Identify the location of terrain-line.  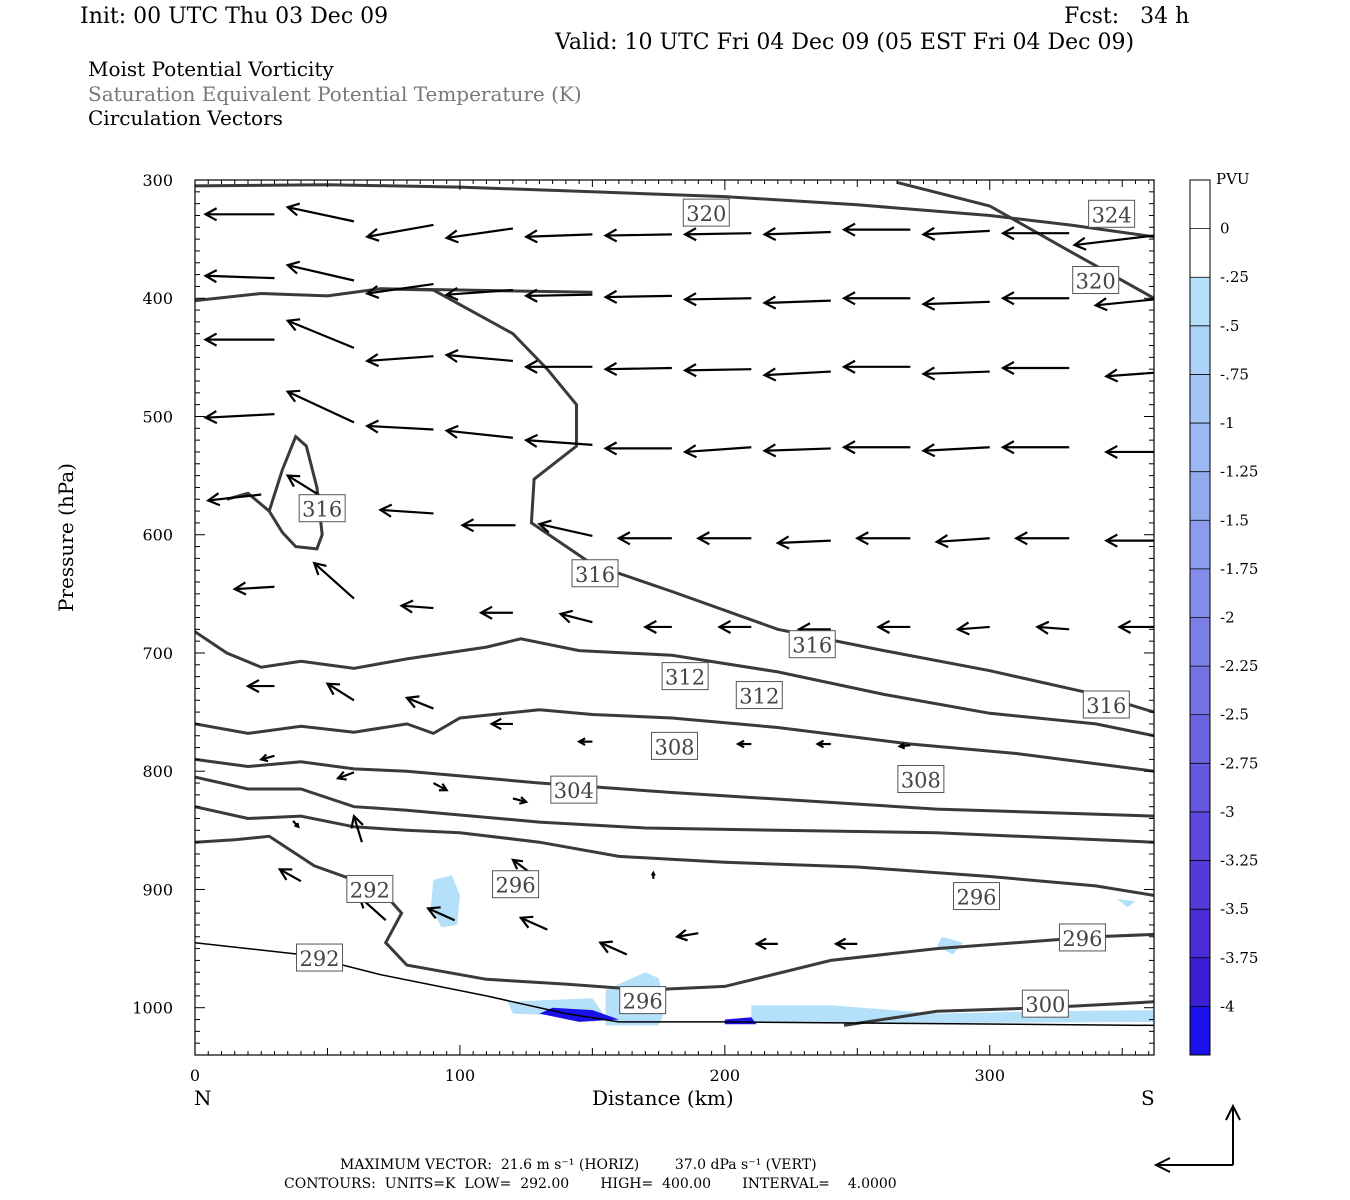
(674, 984).